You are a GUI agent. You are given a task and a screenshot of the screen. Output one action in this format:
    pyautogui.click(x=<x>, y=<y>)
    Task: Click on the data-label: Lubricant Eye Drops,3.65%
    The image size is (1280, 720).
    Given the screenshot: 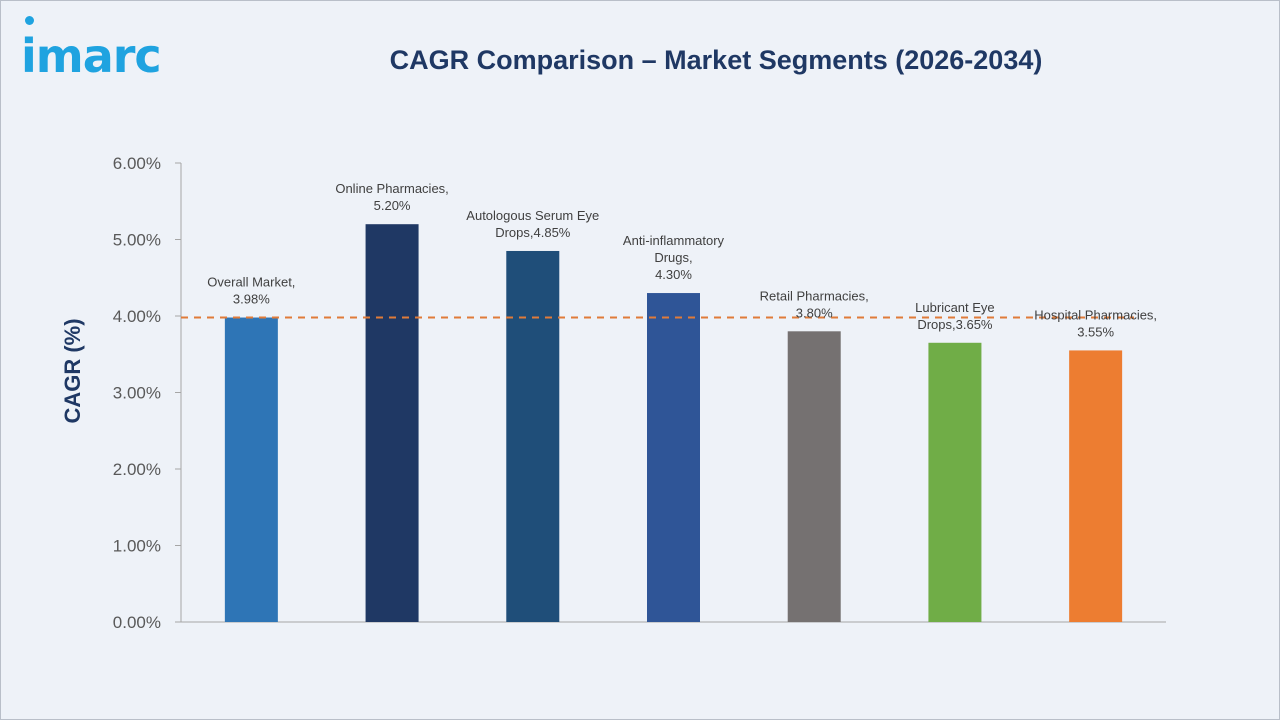 What is the action you would take?
    pyautogui.click(x=955, y=316)
    